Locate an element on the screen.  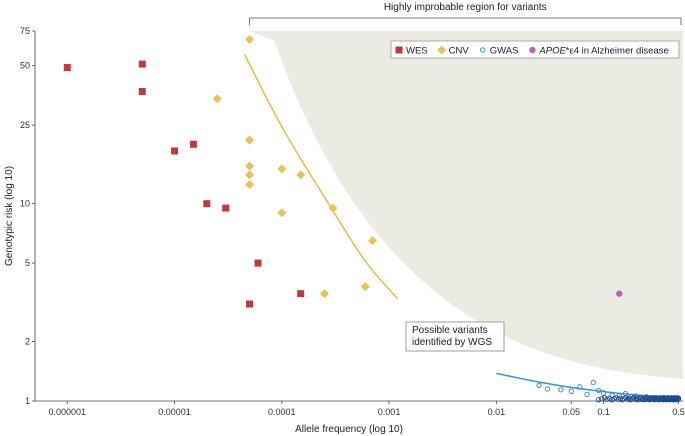
y-tick-label: 50 is located at coordinates (25, 66).